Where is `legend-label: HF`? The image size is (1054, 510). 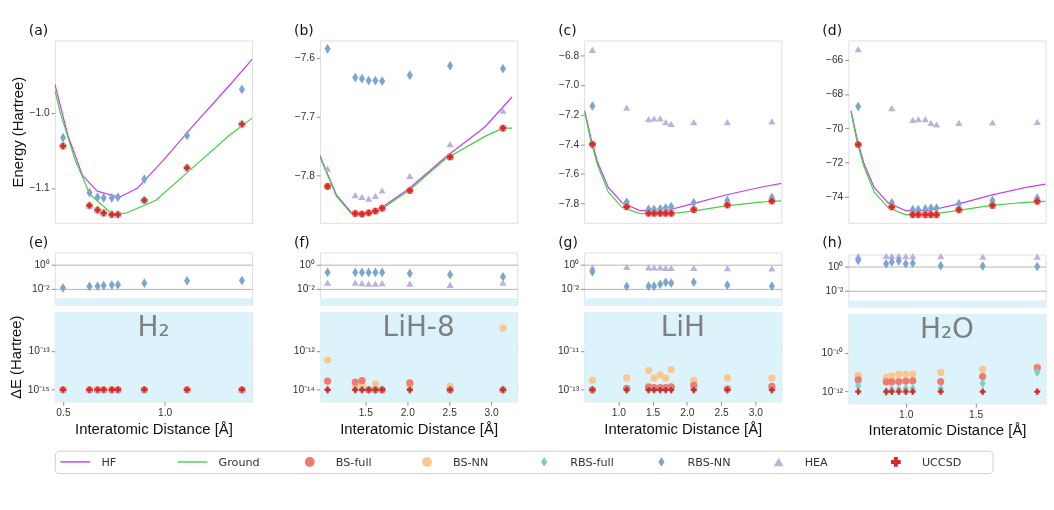
legend-label: HF is located at coordinates (109, 462).